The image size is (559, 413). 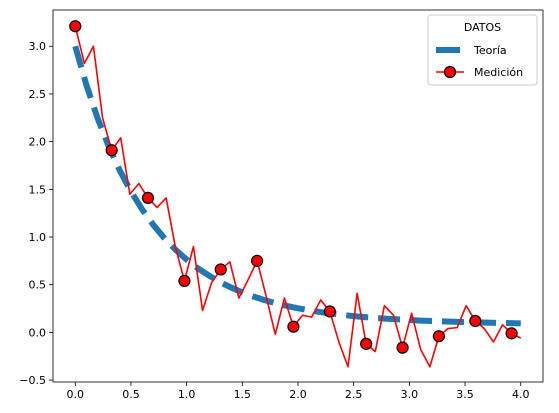 I want to click on legend: DATOS Teoría Medición, so click(x=482, y=50).